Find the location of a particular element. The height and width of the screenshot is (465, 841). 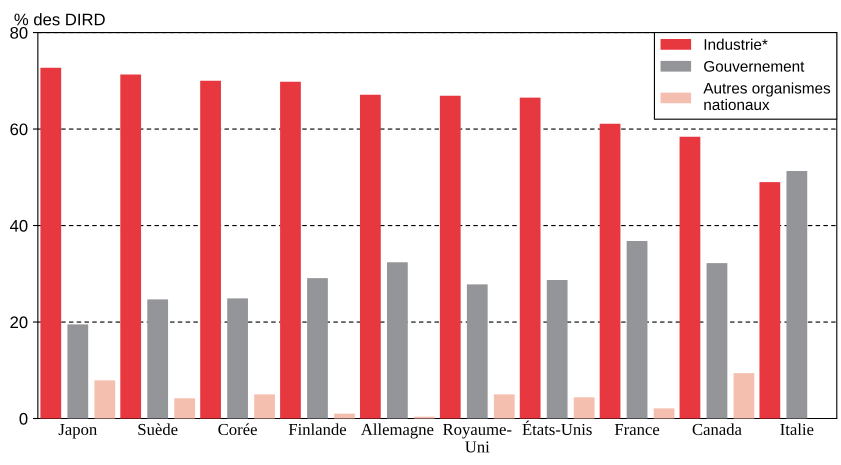

y-tick-label: 80 is located at coordinates (19, 32).